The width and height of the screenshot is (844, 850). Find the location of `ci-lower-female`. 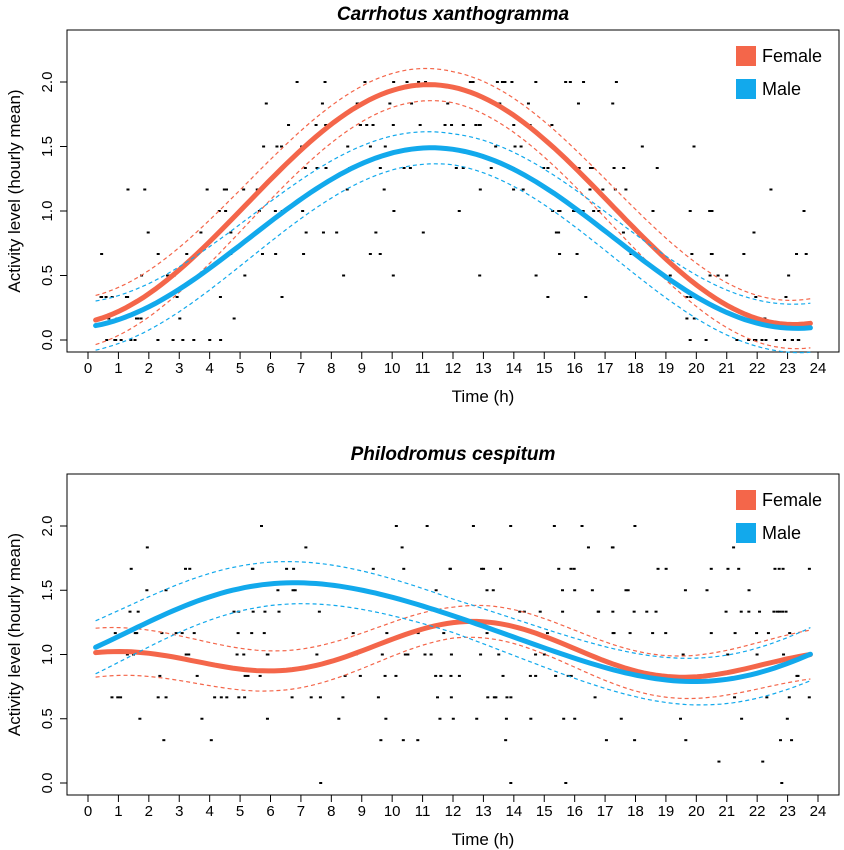

ci-lower-female is located at coordinates (453, 668).